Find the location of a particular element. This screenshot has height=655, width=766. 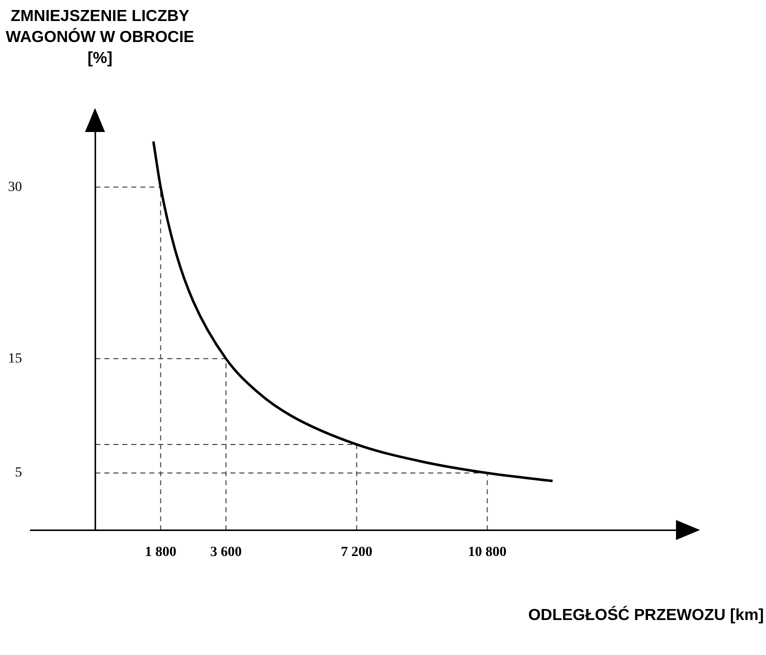

y-tick-label: 30 is located at coordinates (15, 187).